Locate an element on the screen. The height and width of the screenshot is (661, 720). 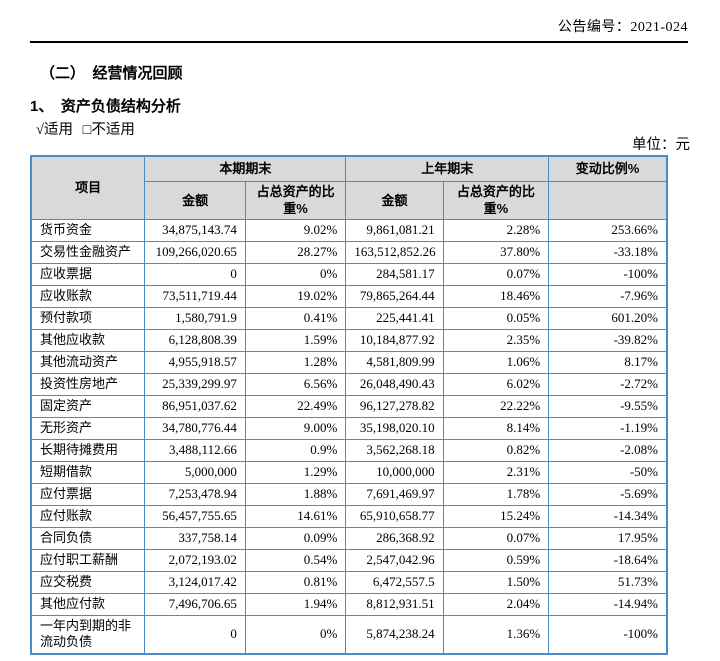
current-amount-cell: 3,488,112.66 is located at coordinates (195, 450).